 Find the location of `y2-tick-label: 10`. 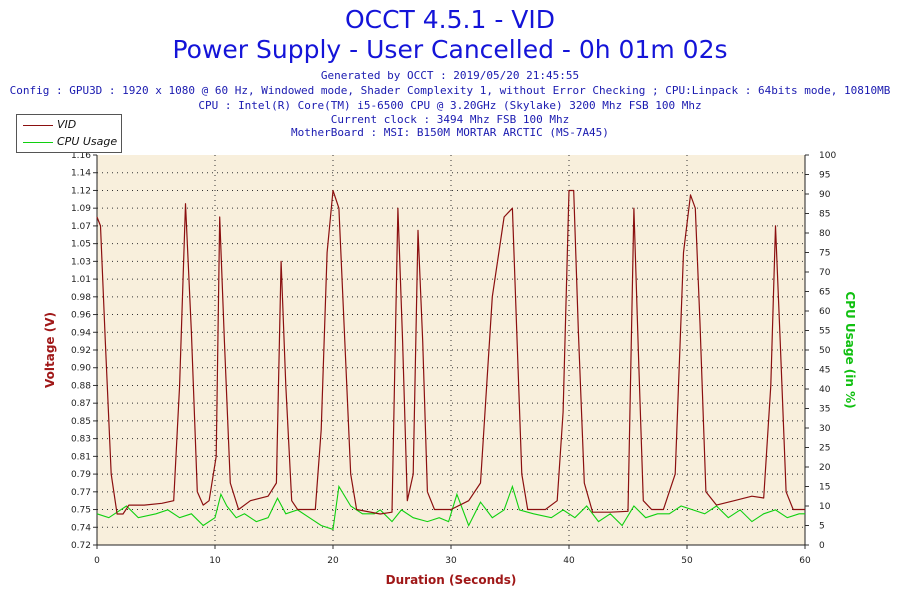

y2-tick-label: 10 is located at coordinates (825, 507).